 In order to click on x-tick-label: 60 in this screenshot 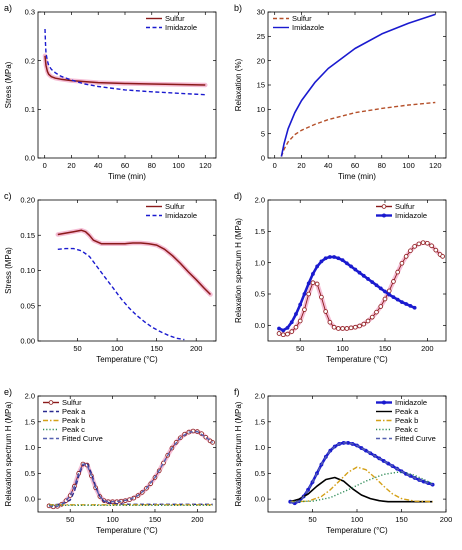, I will do `click(125, 165)`.